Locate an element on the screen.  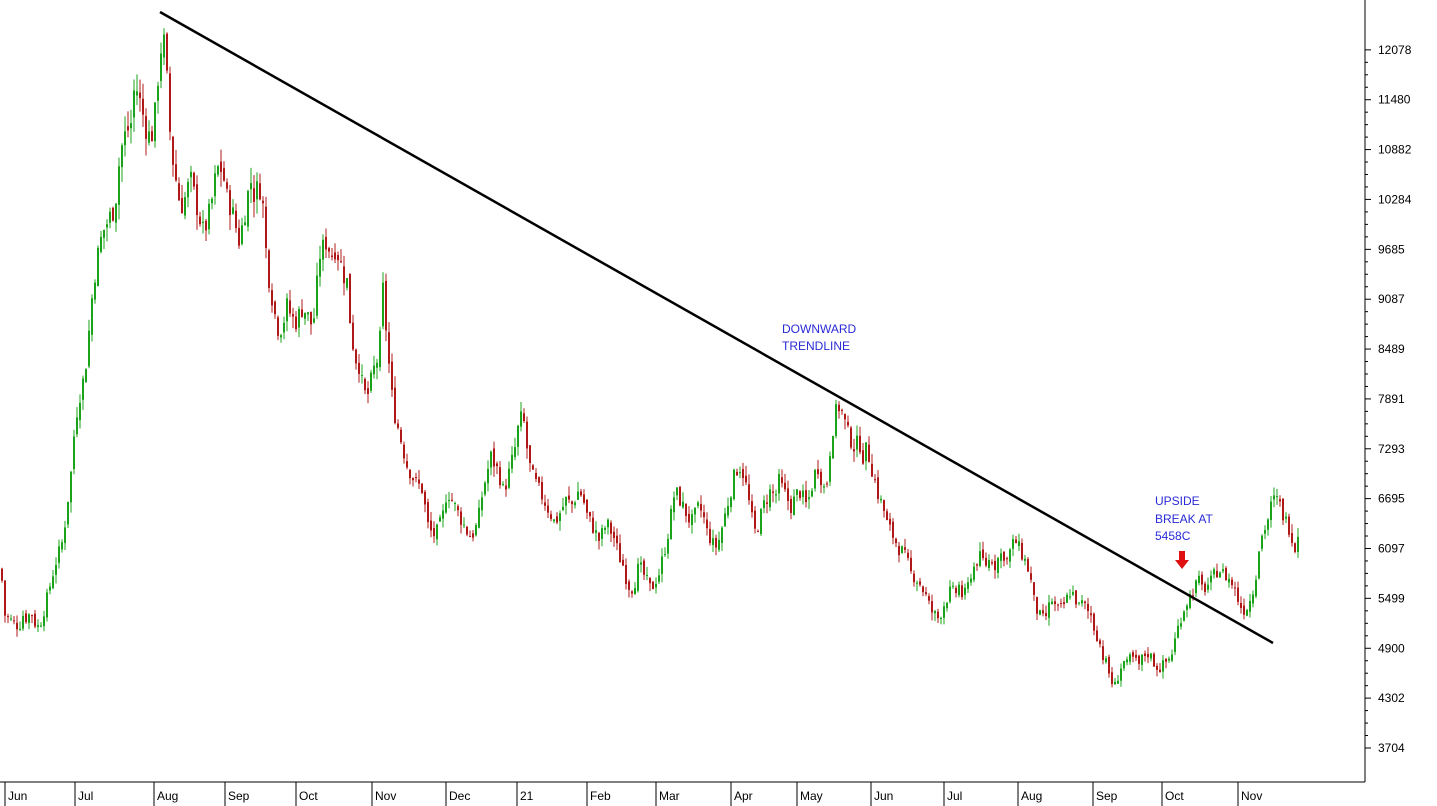
y-tick-label: 6097 is located at coordinates (1391, 548).